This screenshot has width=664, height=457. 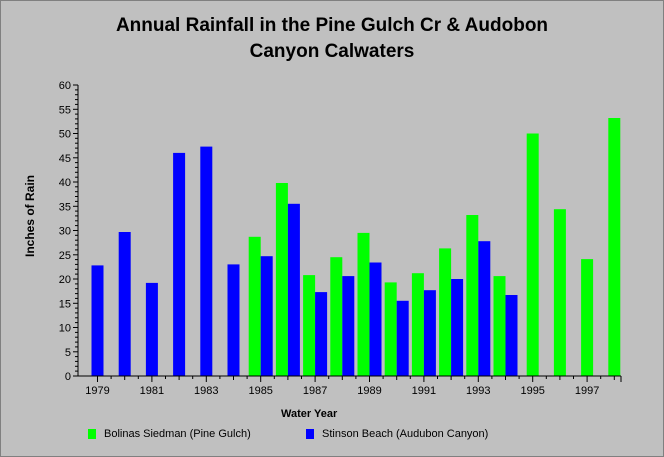 I want to click on bar-stinson-1983, so click(x=206, y=261).